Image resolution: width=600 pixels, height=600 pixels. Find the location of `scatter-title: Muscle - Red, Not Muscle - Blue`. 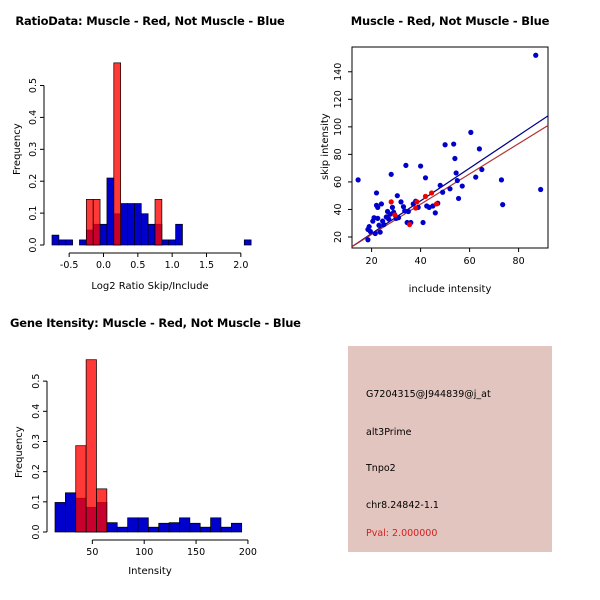

scatter-title: Muscle - Red, Not Muscle - Blue is located at coordinates (450, 21).